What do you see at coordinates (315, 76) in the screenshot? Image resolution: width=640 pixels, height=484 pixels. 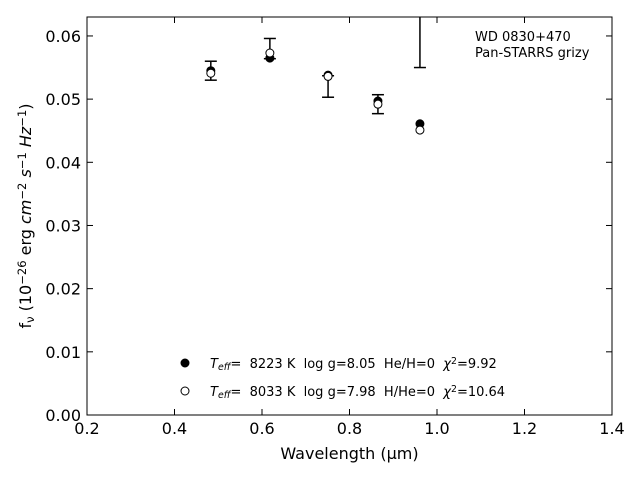 I see `plot-area` at bounding box center [315, 76].